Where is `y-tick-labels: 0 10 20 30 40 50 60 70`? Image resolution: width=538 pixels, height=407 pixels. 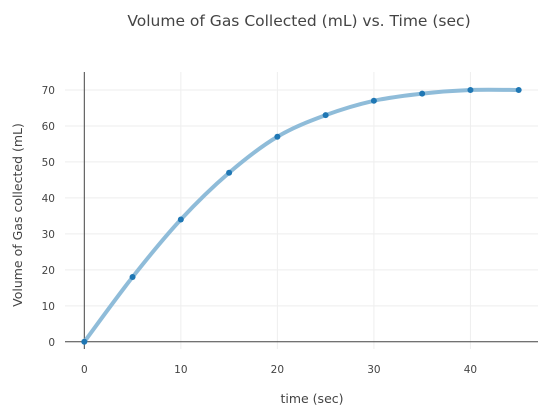 y-tick-labels: 0 10 20 30 40 50 60 70 is located at coordinates (48, 217).